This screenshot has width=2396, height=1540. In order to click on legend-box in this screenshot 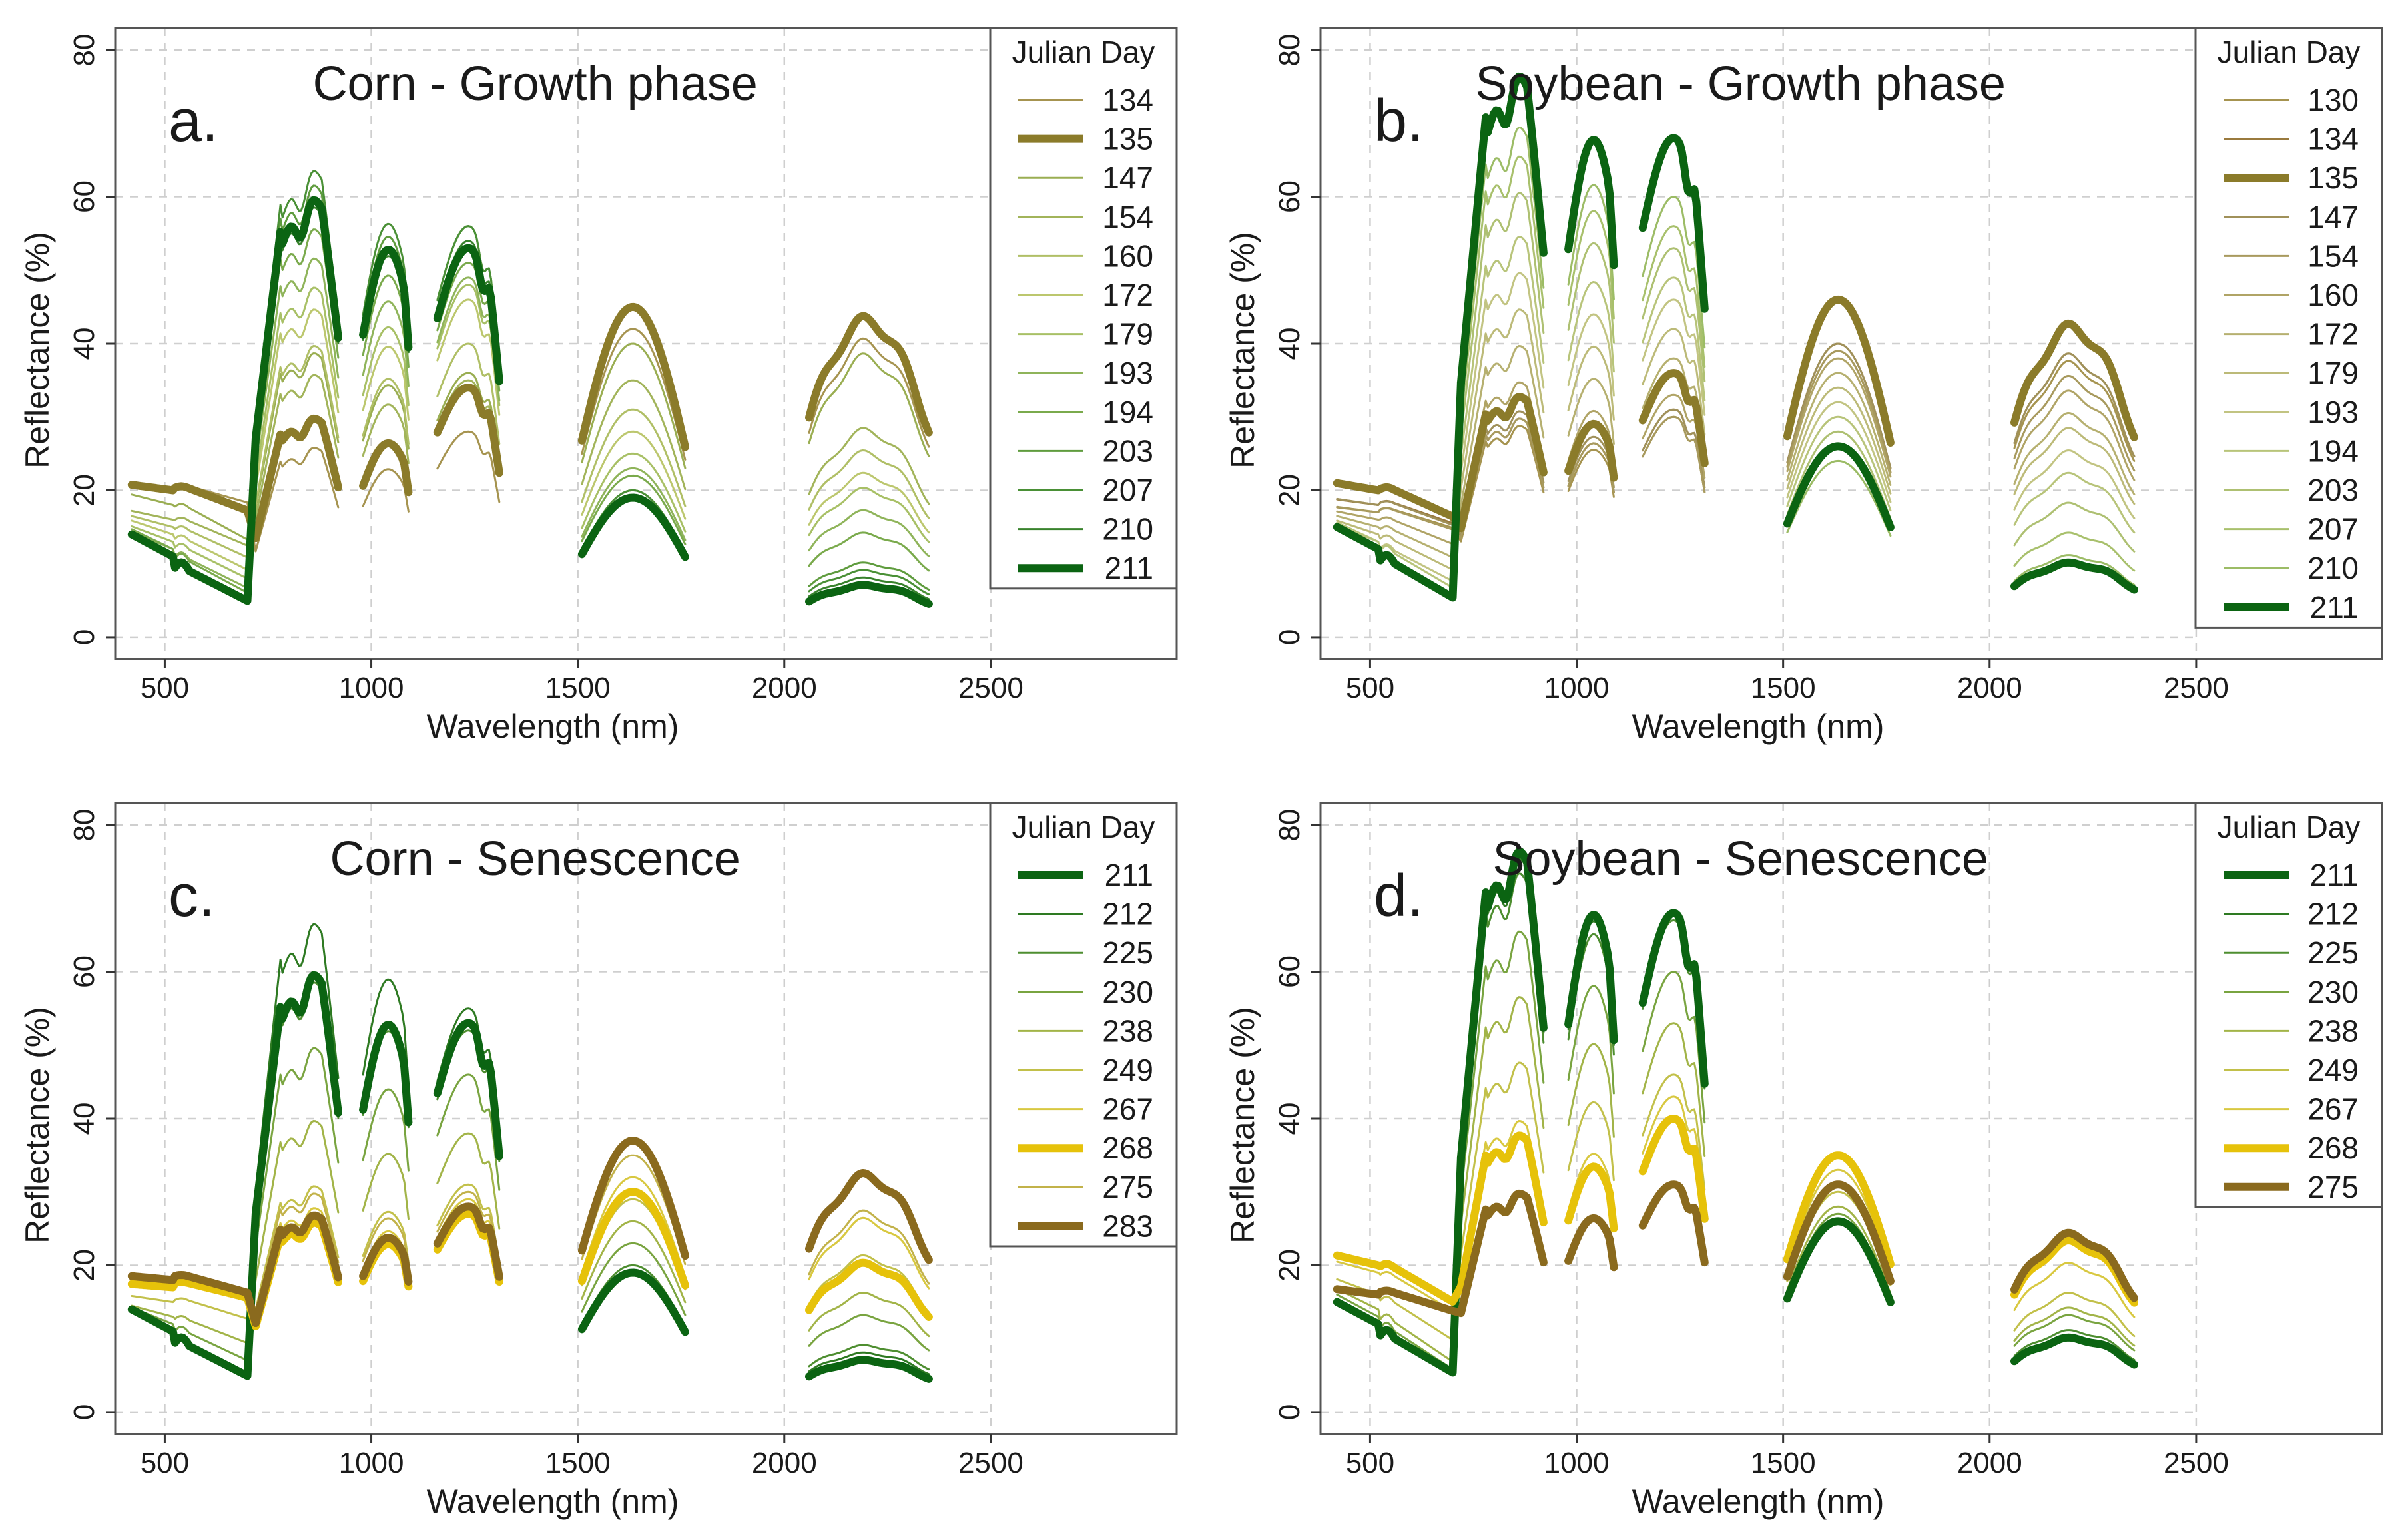, I will do `click(1083, 308)`.